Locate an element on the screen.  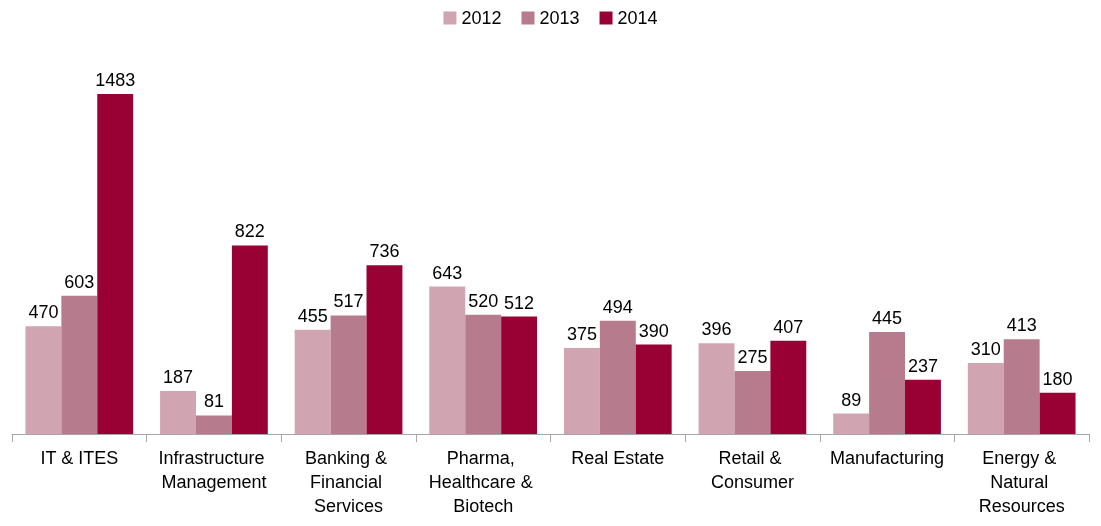
data-label: 736 is located at coordinates (384, 251).